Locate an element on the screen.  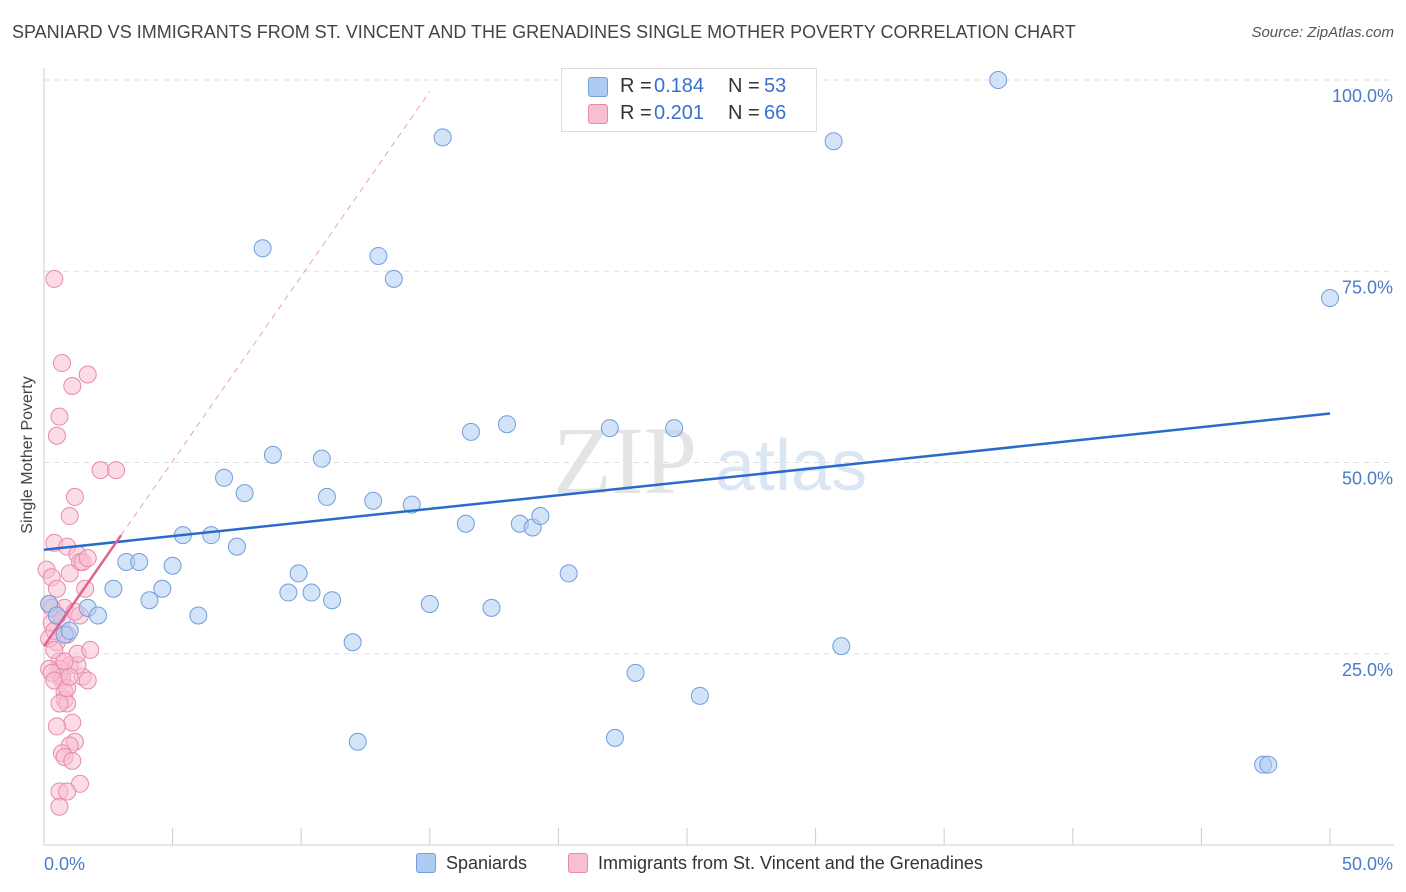
bottom-legend-swatch-blue is located at coordinates (426, 863).